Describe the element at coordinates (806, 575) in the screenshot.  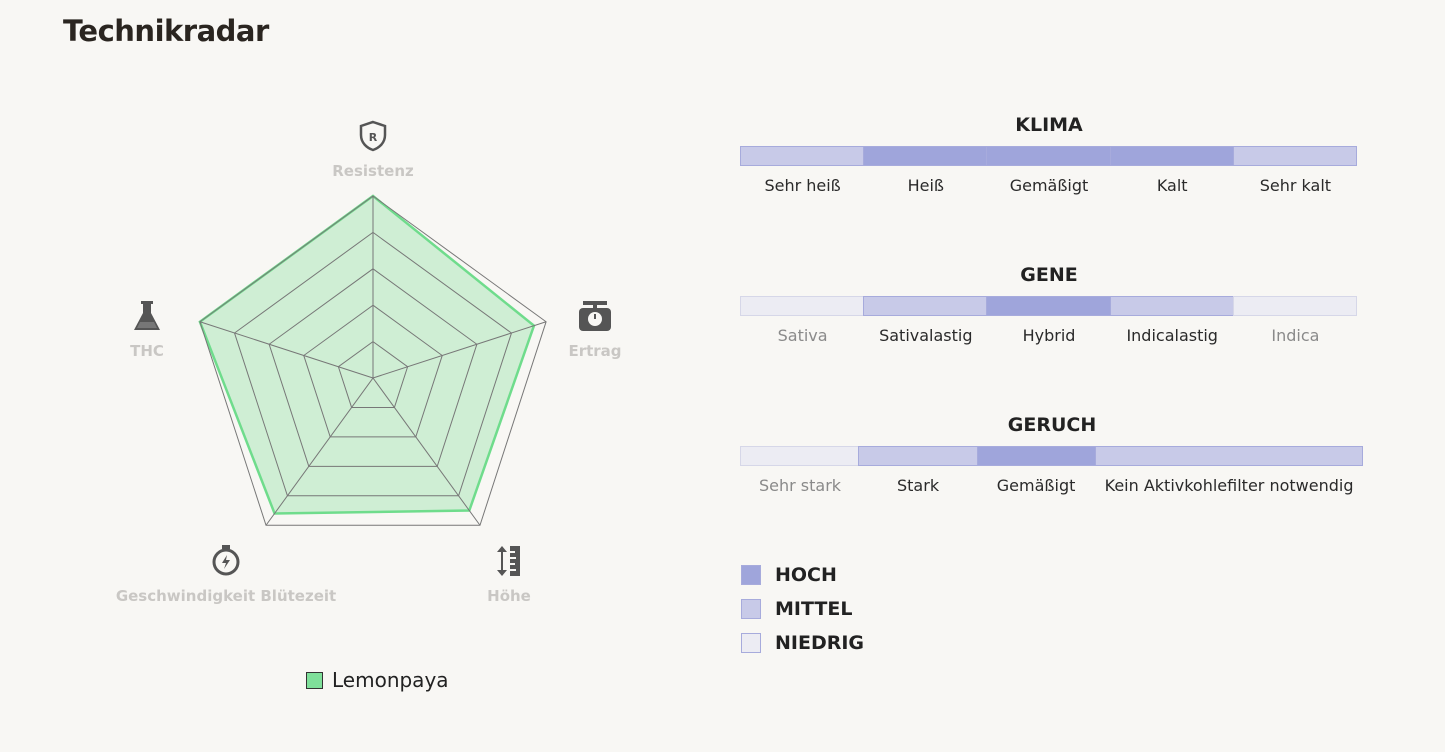
I see `level-label: HOCH` at that location.